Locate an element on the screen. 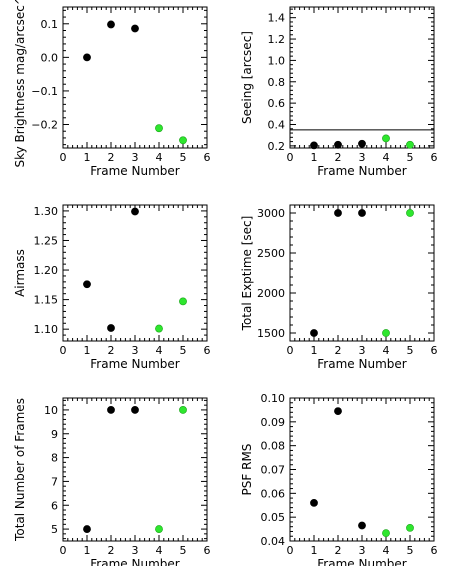 The width and height of the screenshot is (453, 566). y-tick-label: 0.08 is located at coordinates (273, 446).